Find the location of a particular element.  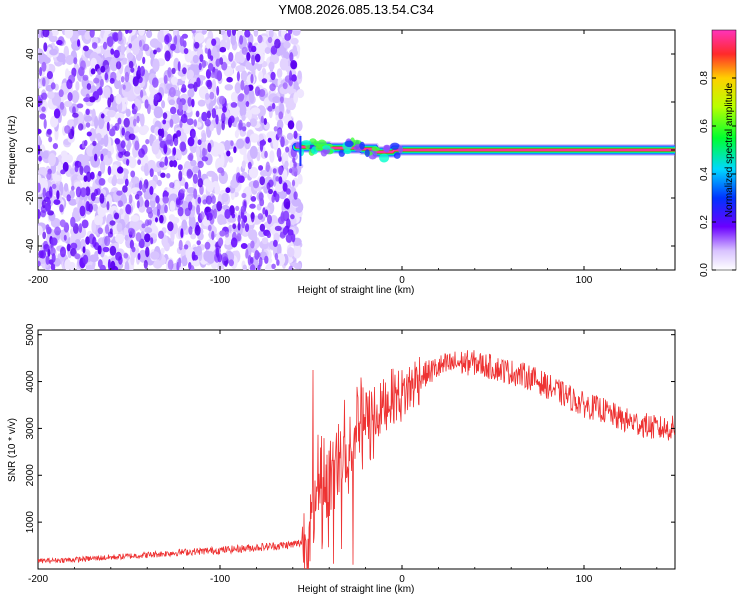

top-y-tick-label: -20 is located at coordinates (30, 197).